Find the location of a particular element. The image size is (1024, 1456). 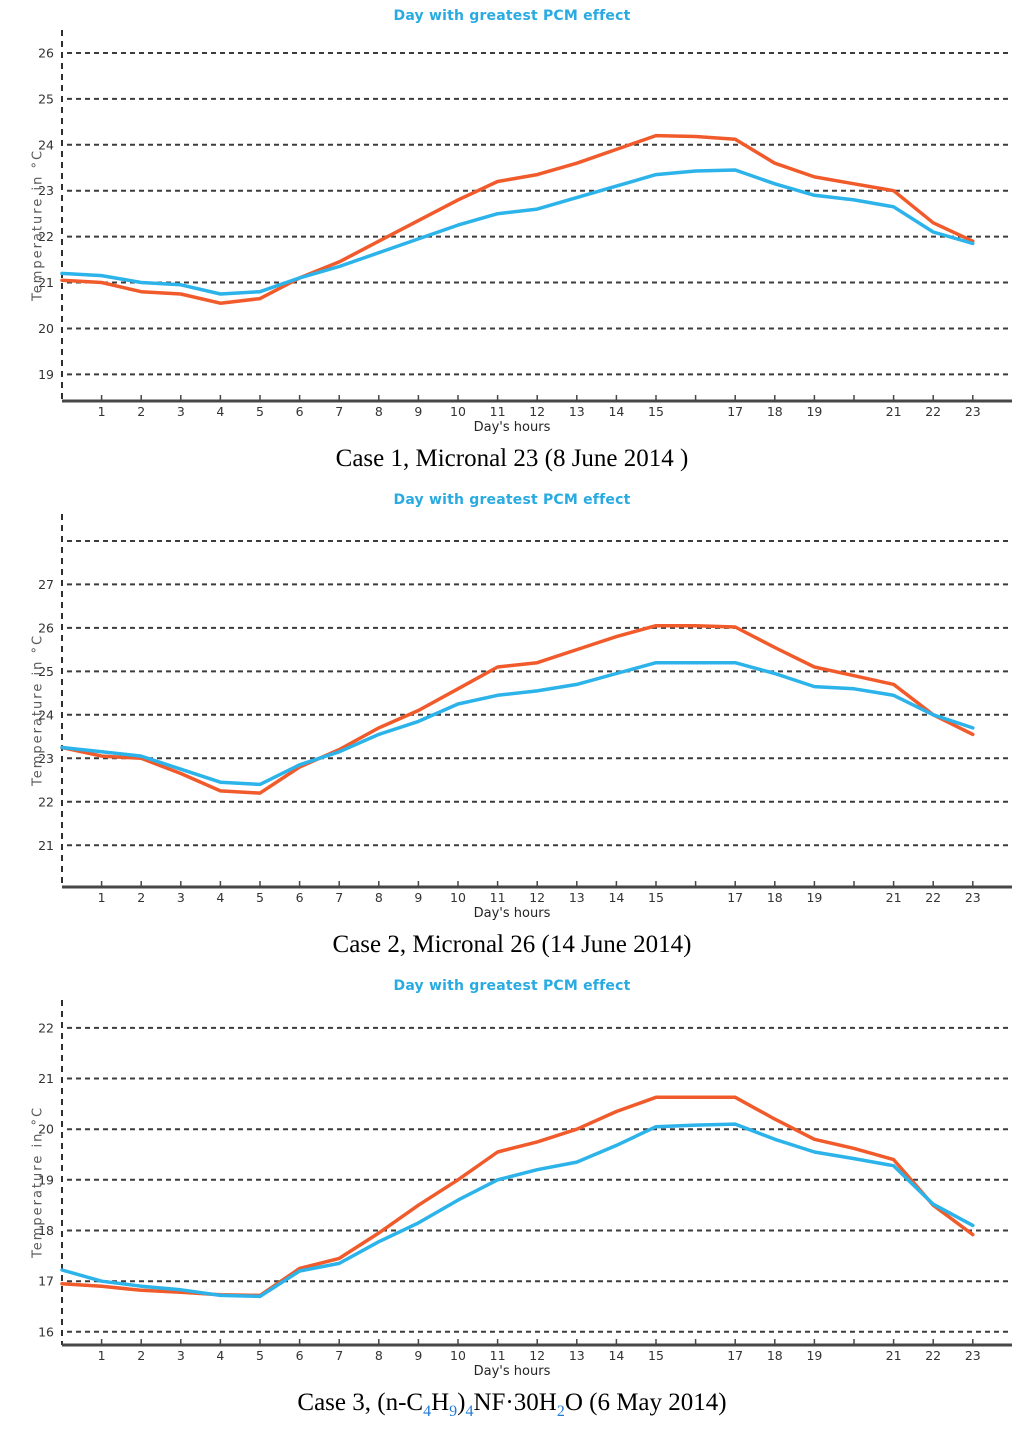

y-tick-label: 27 is located at coordinates (46, 584).